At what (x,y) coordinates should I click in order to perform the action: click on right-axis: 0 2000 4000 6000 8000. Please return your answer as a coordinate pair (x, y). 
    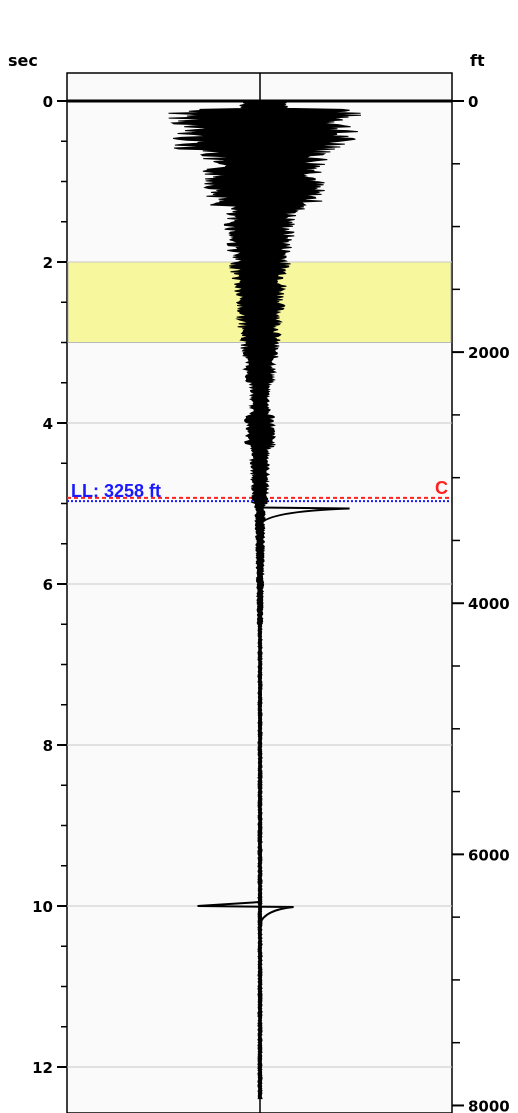
    Looking at the image, I should click on (481, 603).